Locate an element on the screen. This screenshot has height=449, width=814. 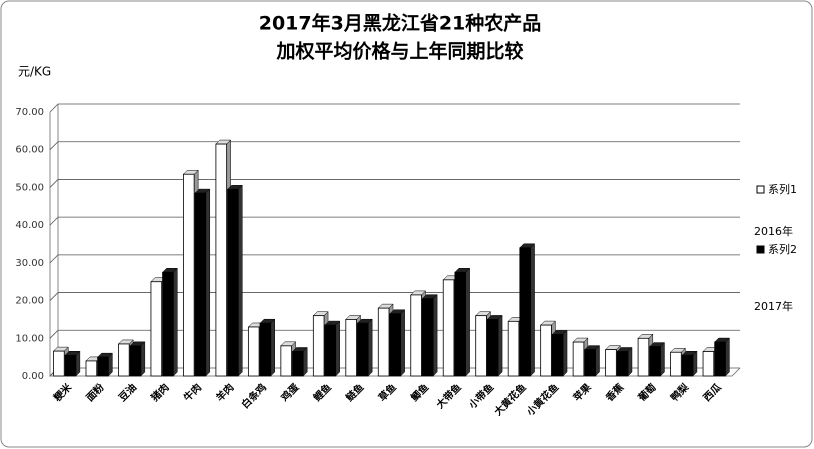
y-tick-label: 50.00 is located at coordinates (29, 187).